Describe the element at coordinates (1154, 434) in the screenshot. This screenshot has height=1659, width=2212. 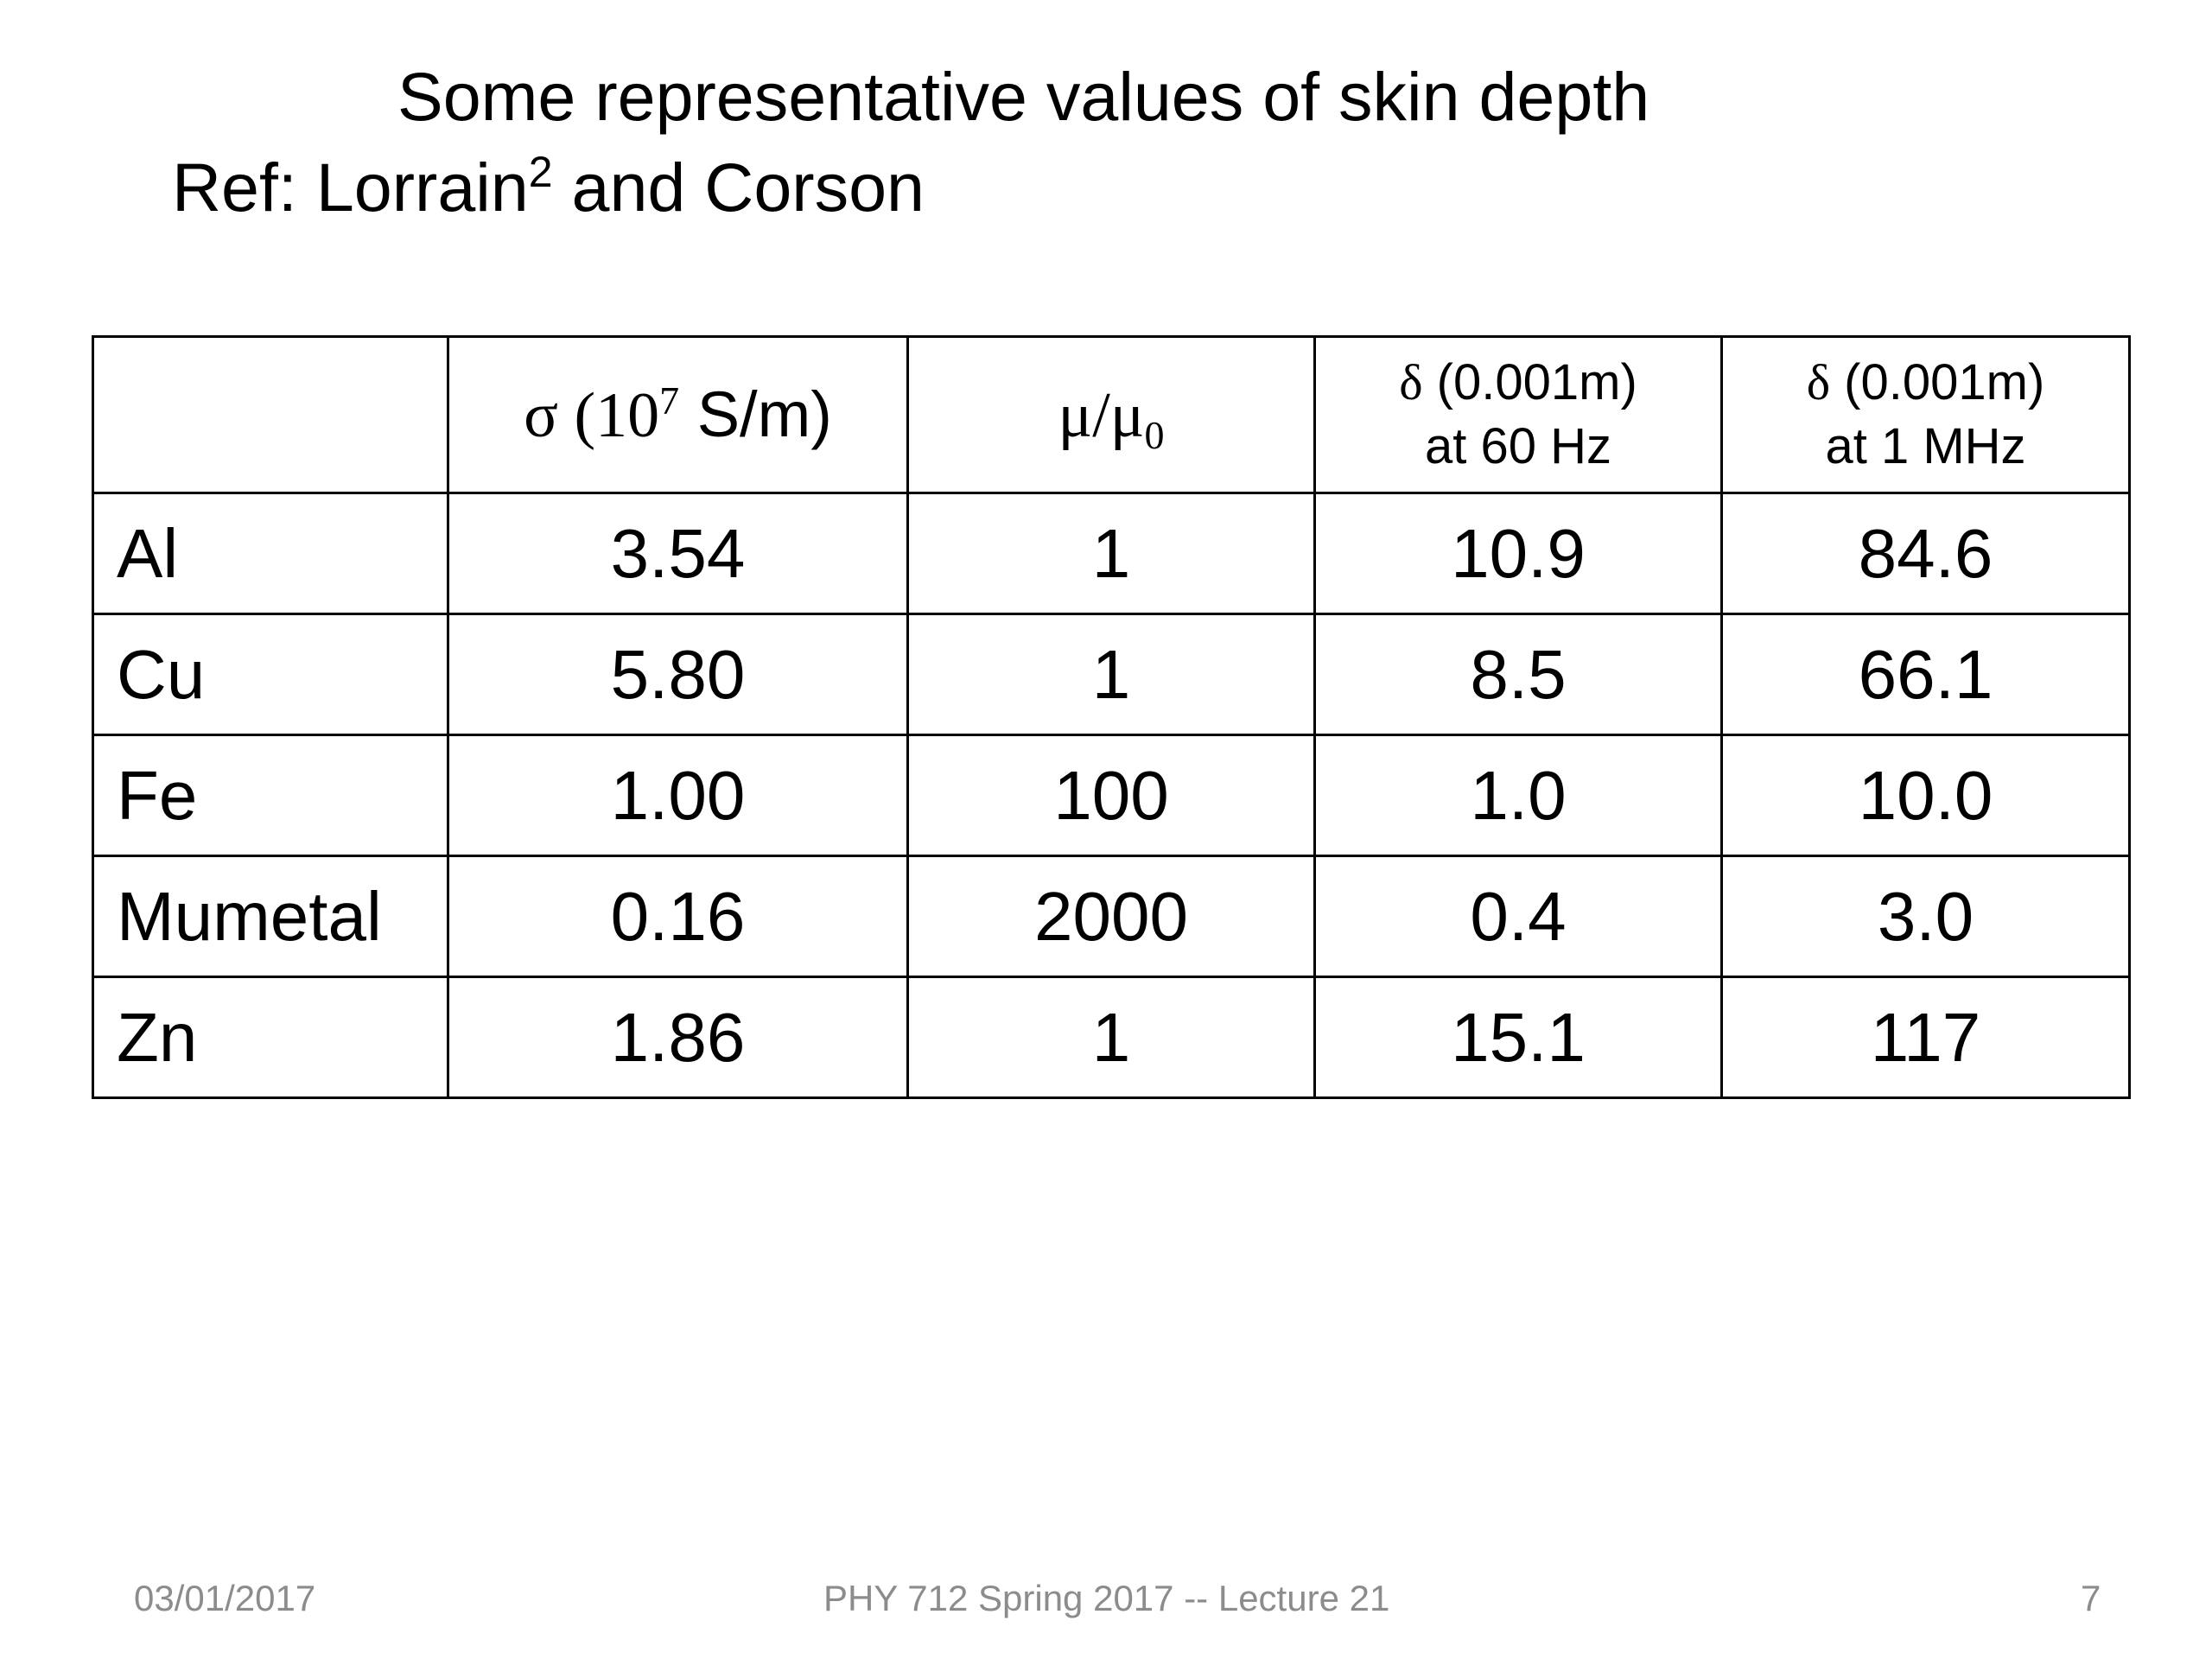
I see `permeability-subscript: 0` at that location.